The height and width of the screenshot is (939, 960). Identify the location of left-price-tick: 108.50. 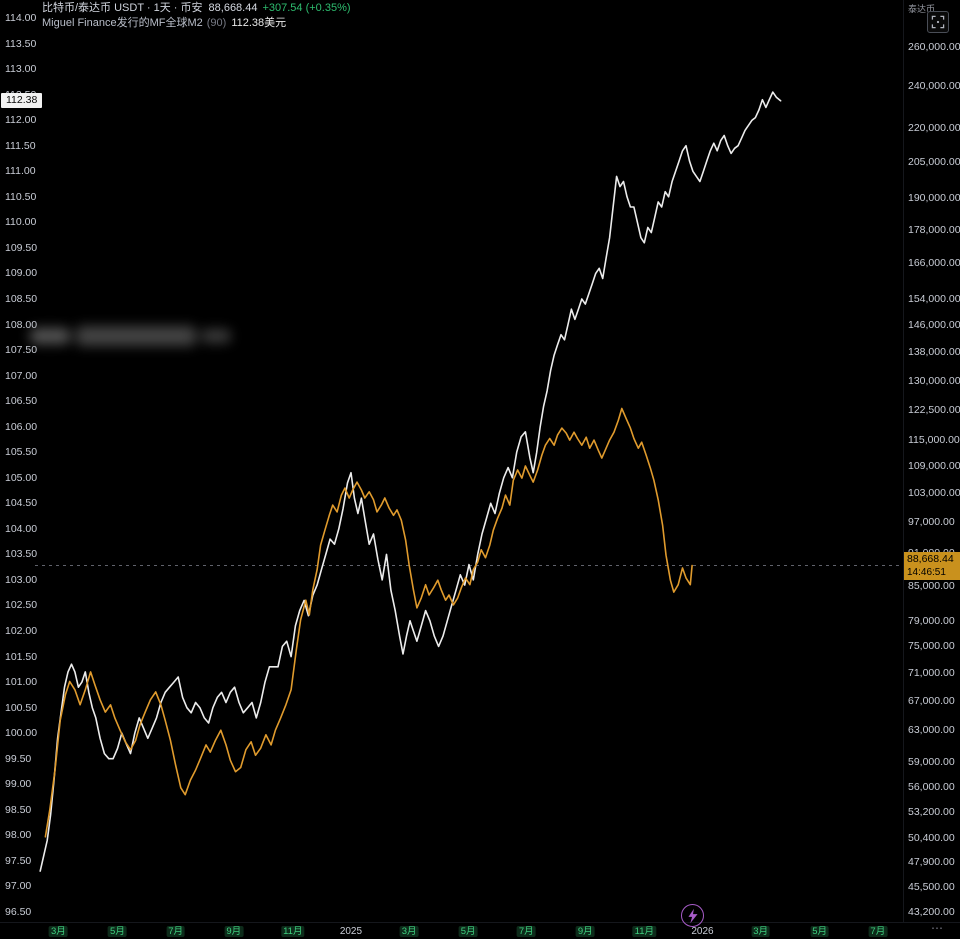
(21, 298).